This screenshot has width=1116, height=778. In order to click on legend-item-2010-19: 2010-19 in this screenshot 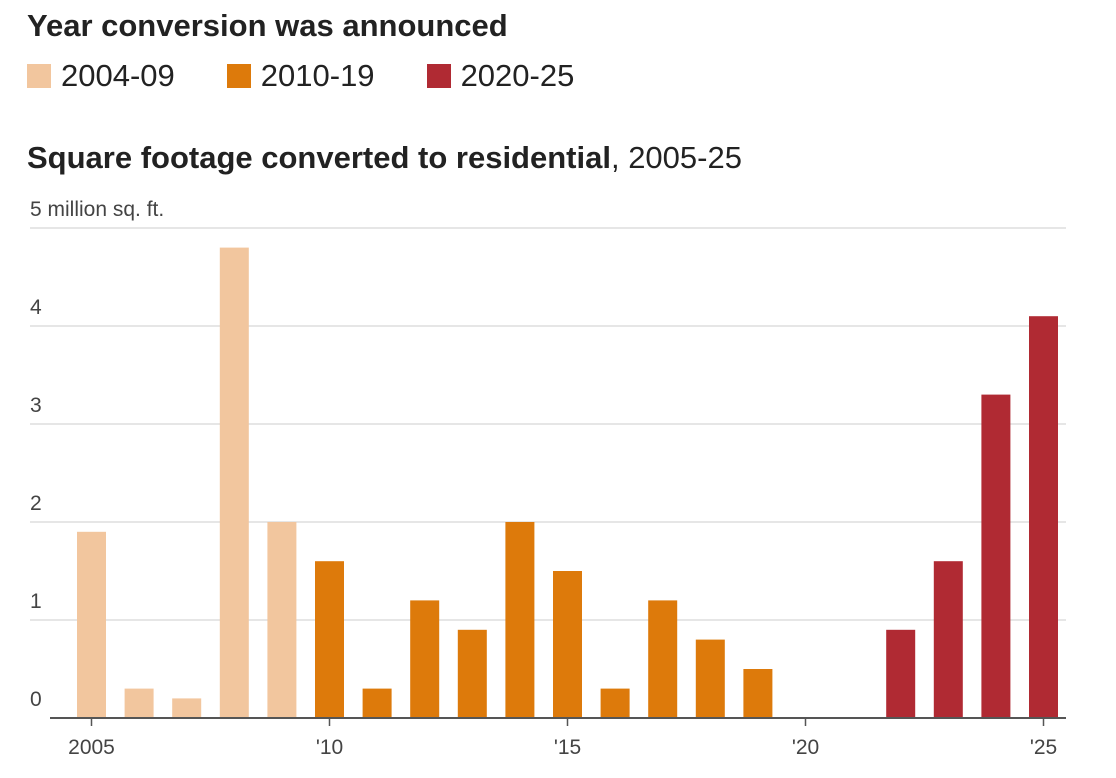, I will do `click(300, 76)`.